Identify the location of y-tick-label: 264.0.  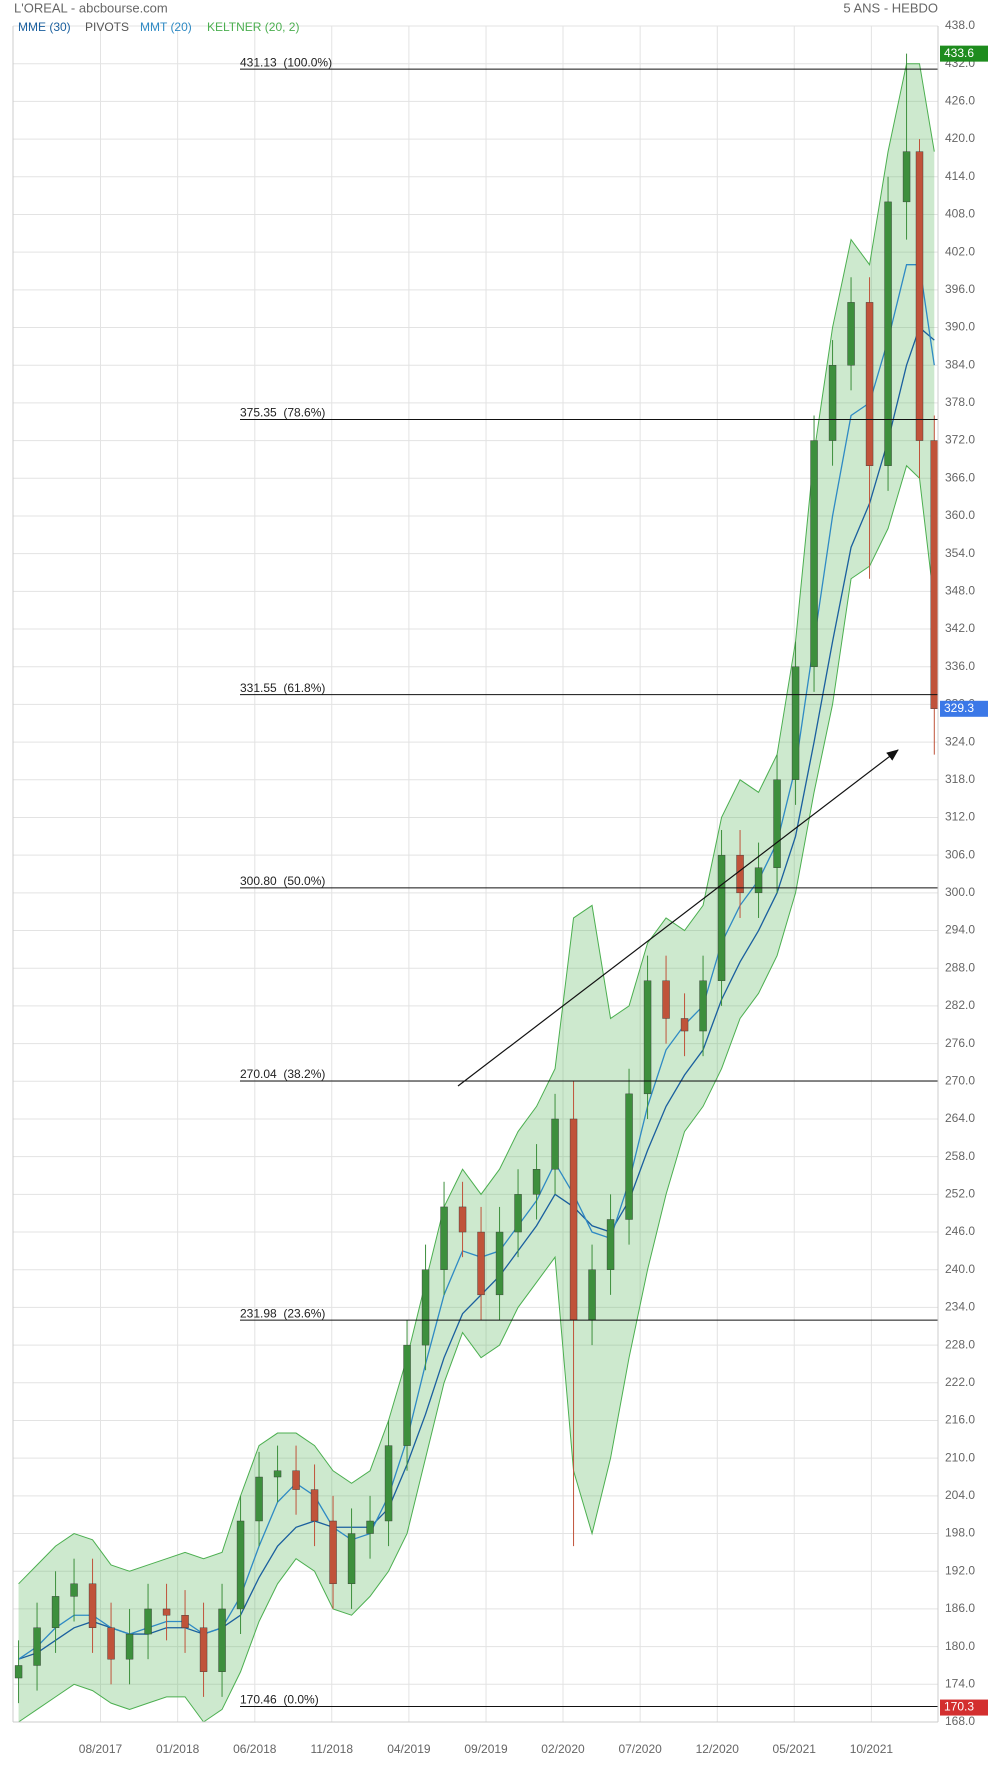
(960, 1118).